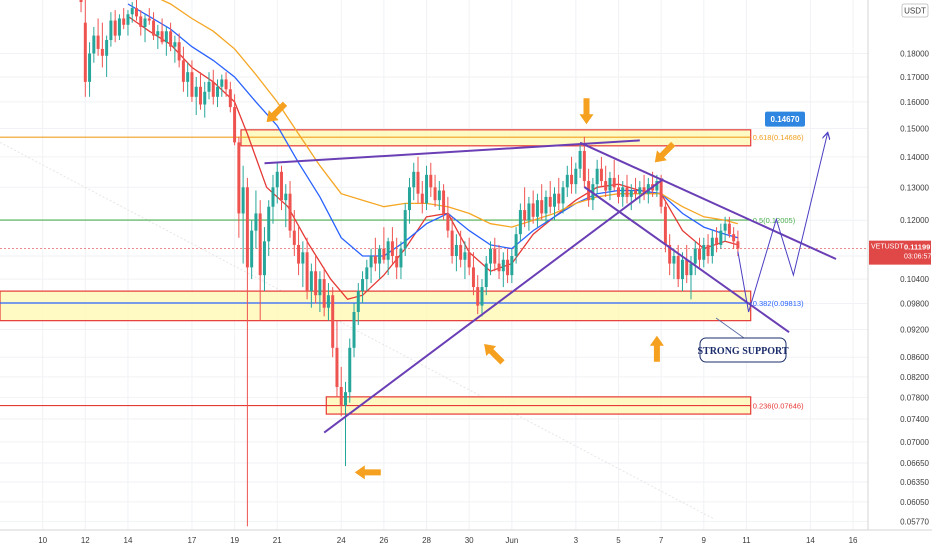 This screenshot has width=932, height=550. I want to click on price-tick-label: 0.12000, so click(914, 220).